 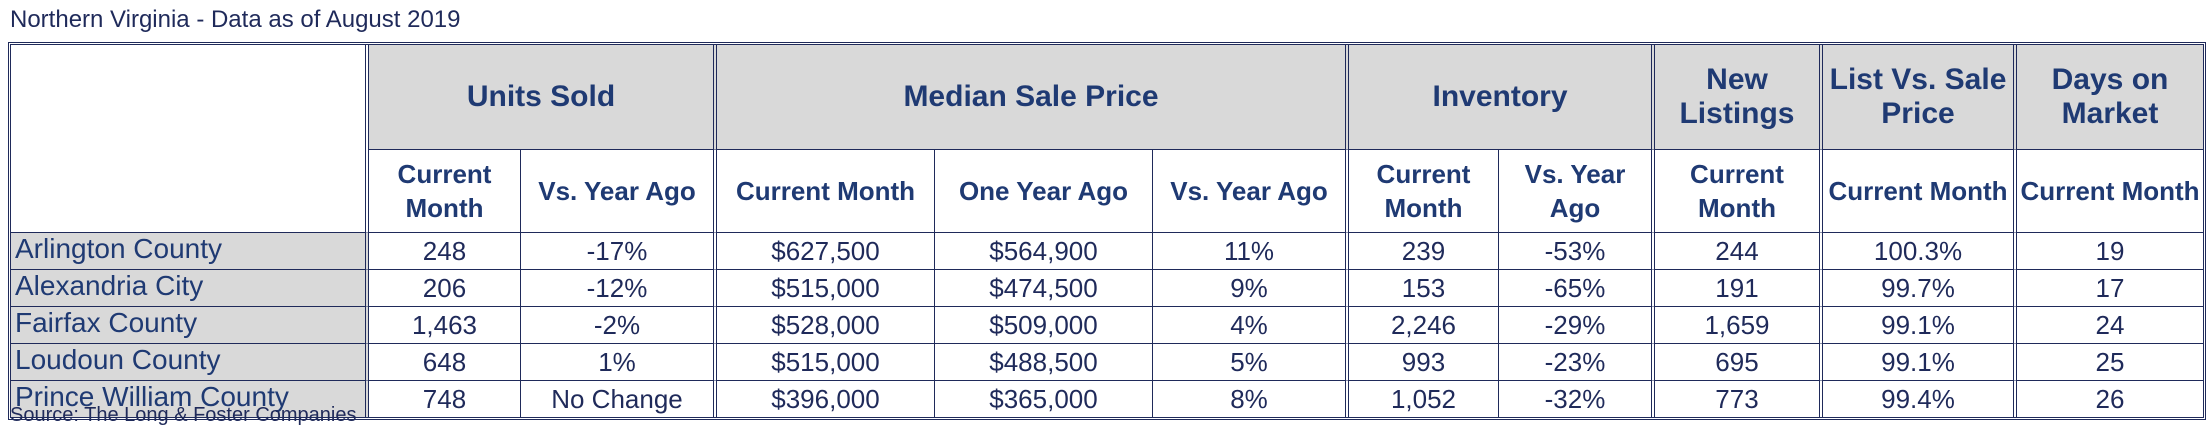 What do you see at coordinates (1920, 251) in the screenshot?
I see `cell-list-sale: 100.3%` at bounding box center [1920, 251].